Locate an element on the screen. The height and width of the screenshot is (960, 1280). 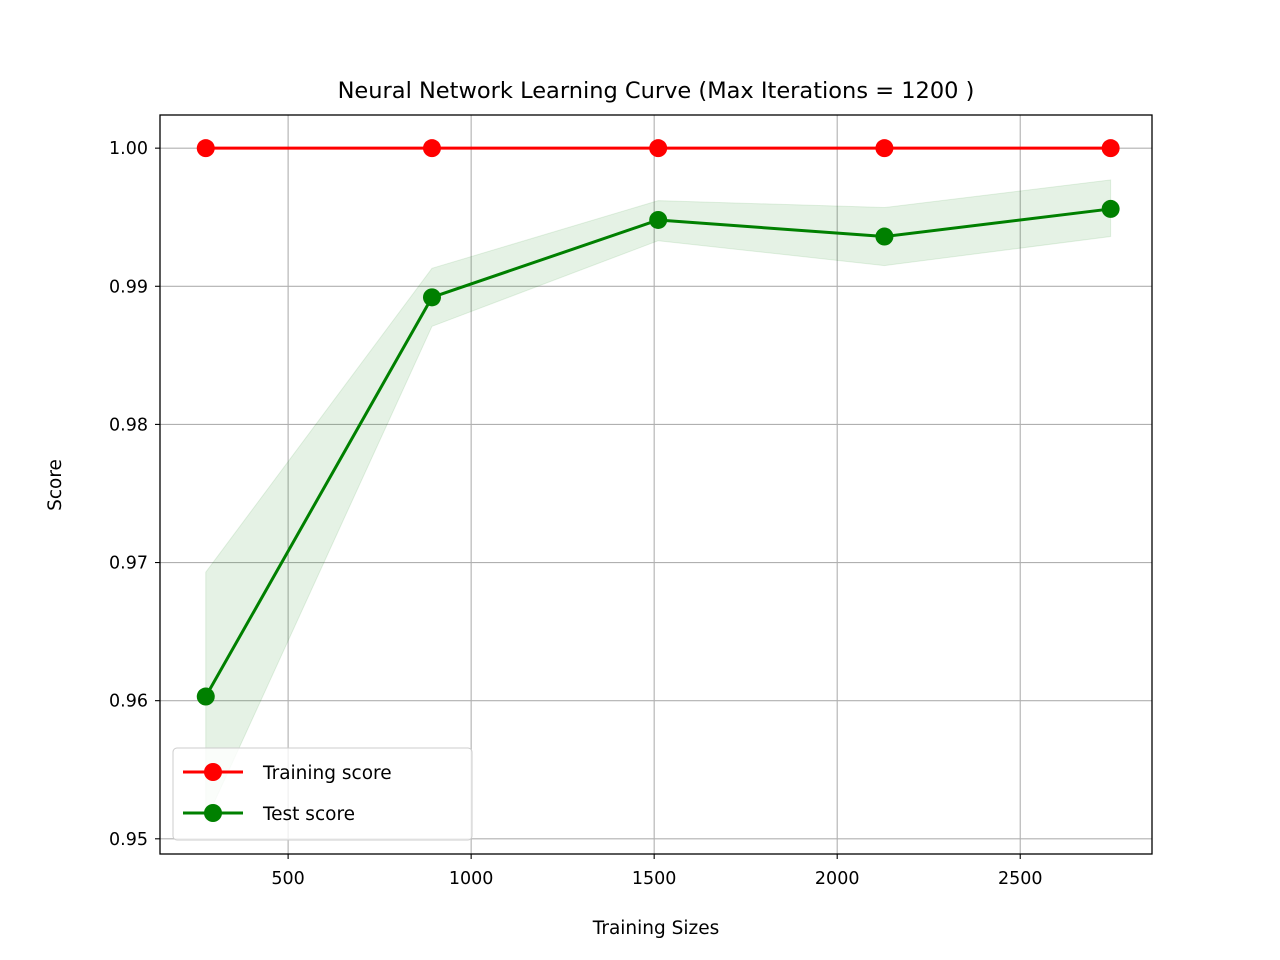
y-axis-ticks: 0.95 0.96 0.97 0.98 0.99 1.00 is located at coordinates (134, 494).